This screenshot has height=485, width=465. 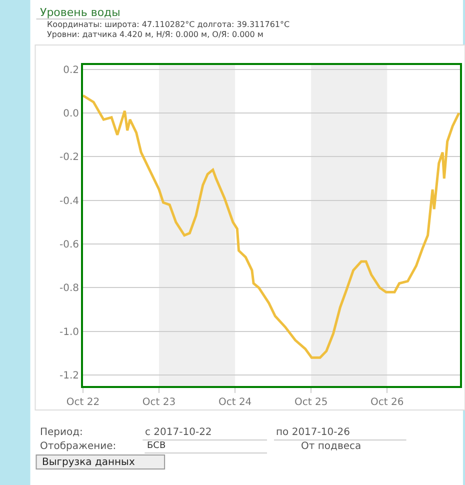 What do you see at coordinates (235, 402) in the screenshot?
I see `x-tick-label: Oct 24` at bounding box center [235, 402].